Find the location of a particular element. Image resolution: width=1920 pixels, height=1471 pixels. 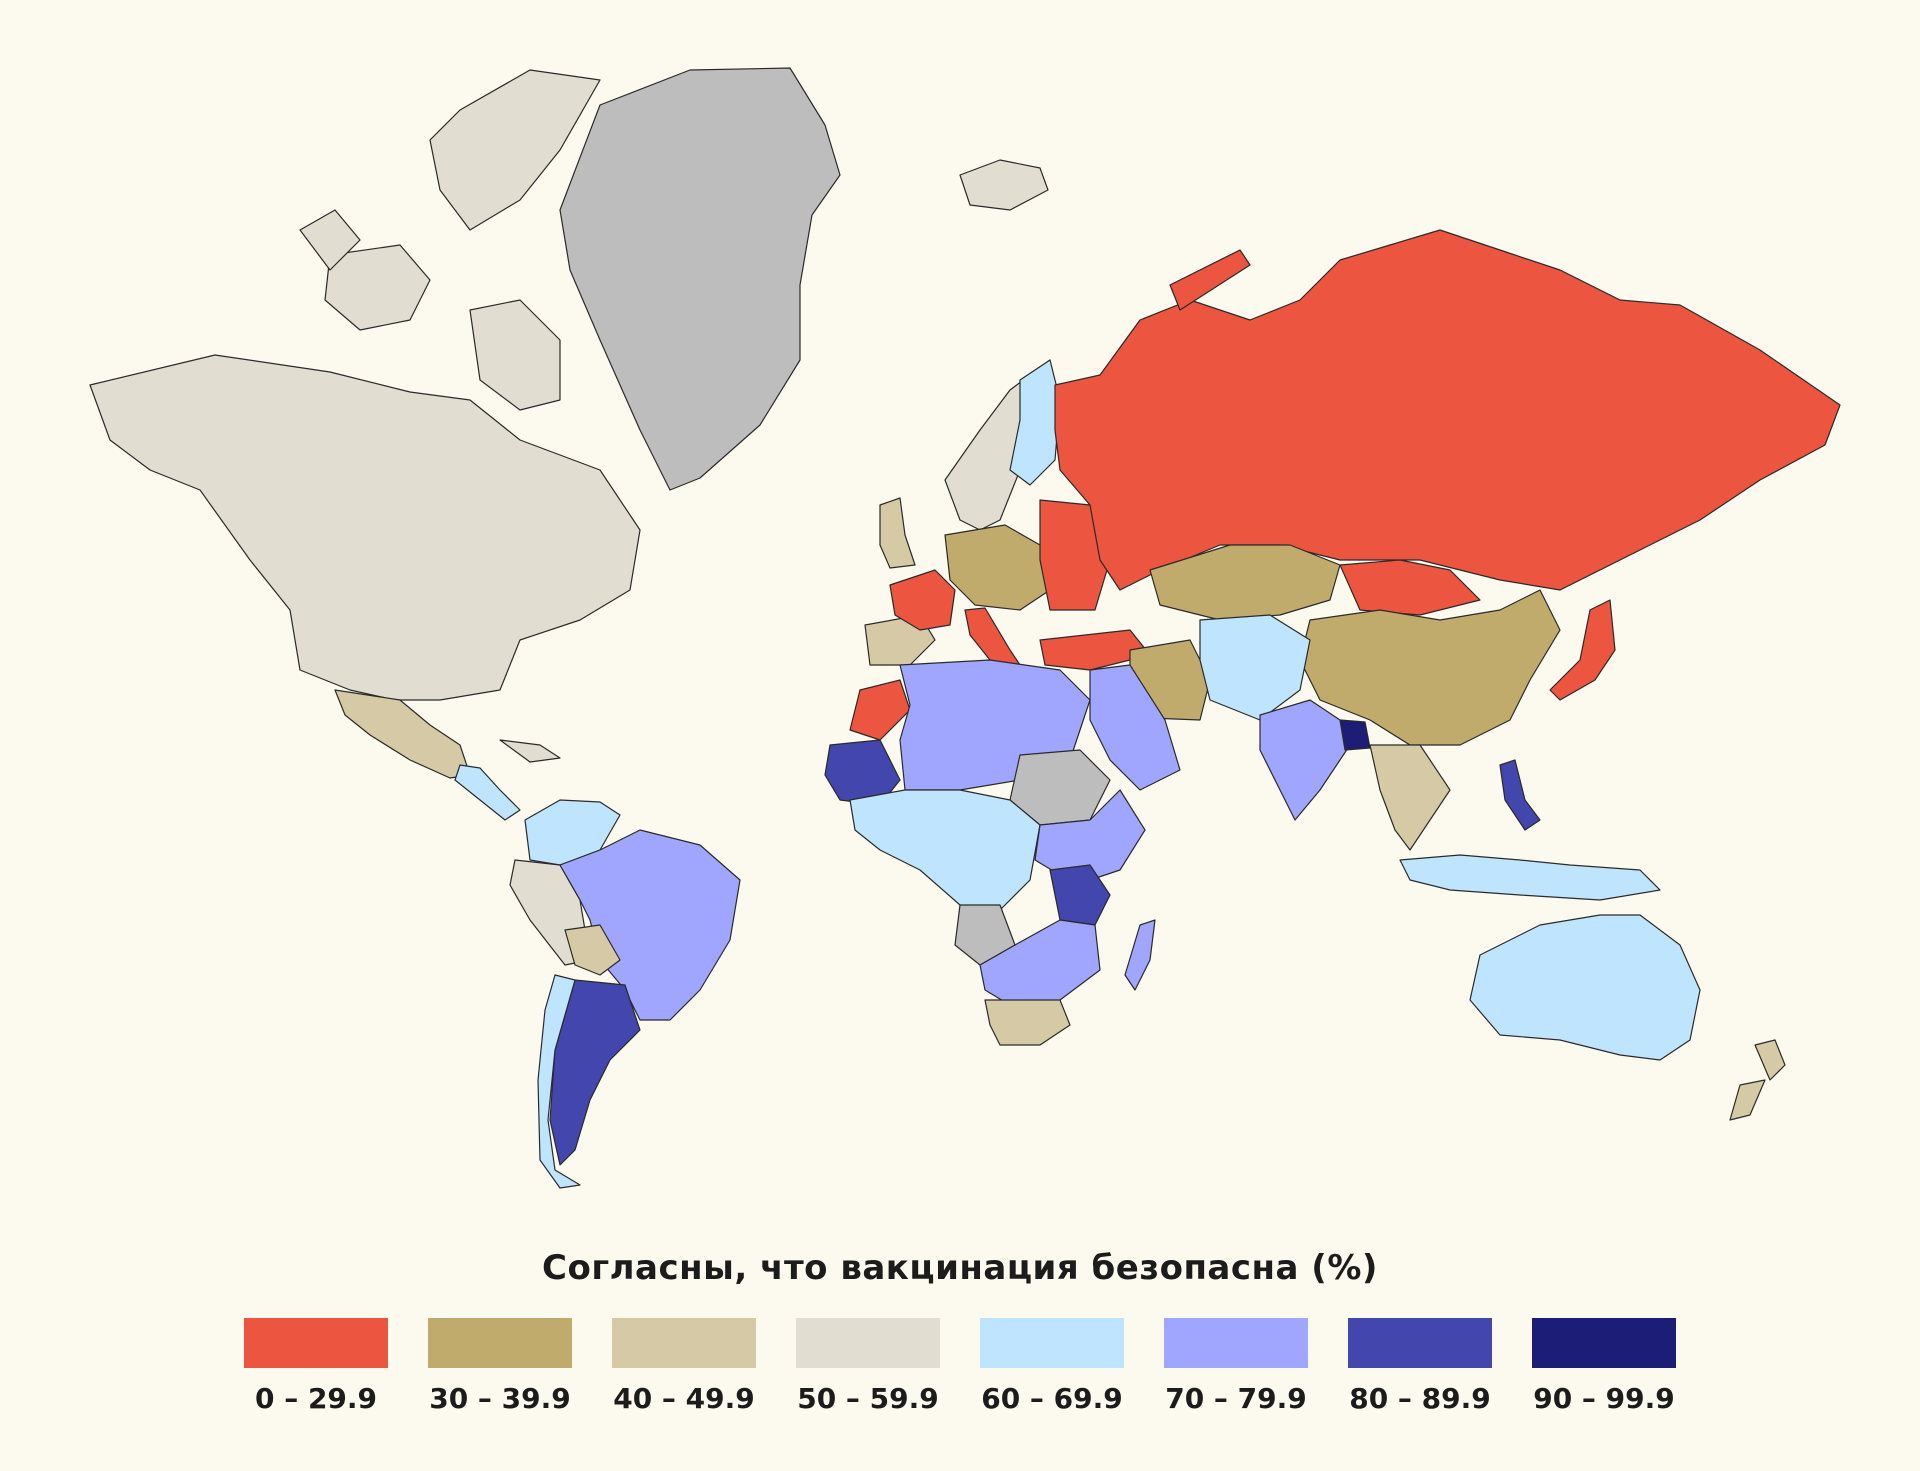

region-arctic-islands is located at coordinates (515, 150).